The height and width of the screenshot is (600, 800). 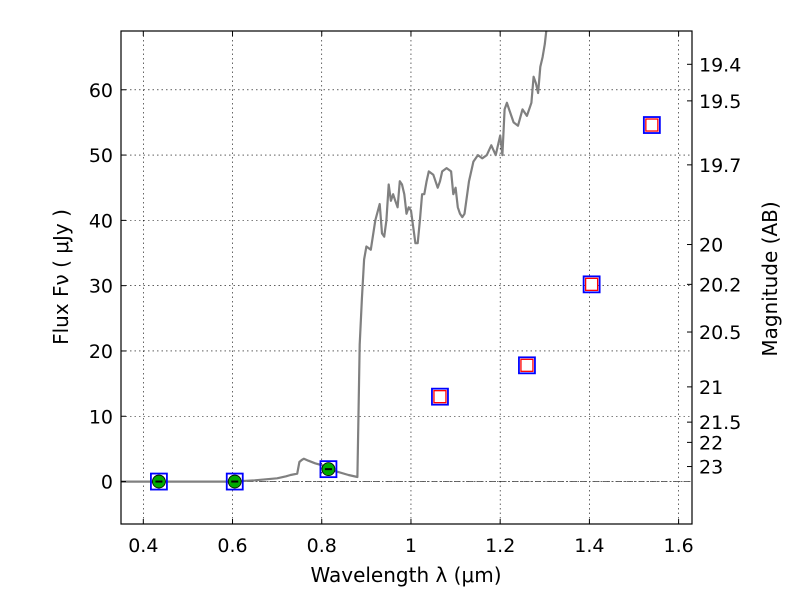 I want to click on x-tick-label: 1.6, so click(x=679, y=546).